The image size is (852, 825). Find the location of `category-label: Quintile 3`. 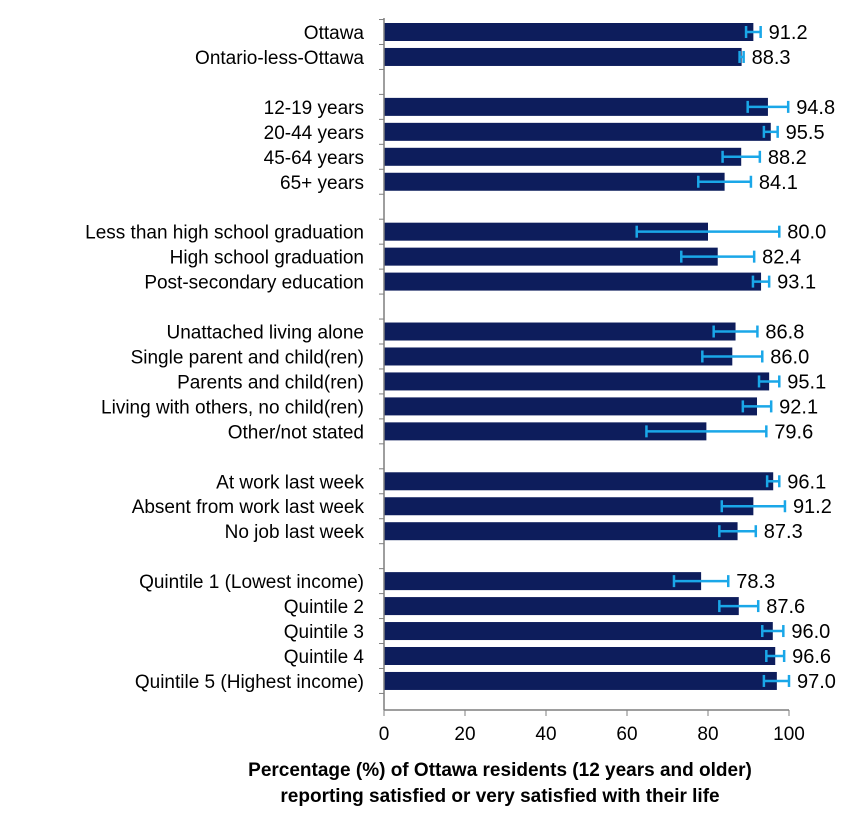

category-label: Quintile 3 is located at coordinates (324, 632).